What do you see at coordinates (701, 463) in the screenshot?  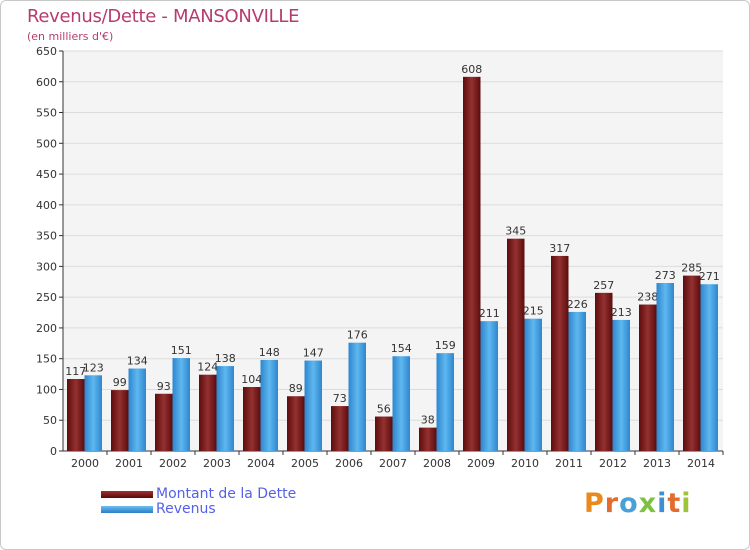 I see `x-tick-label: 2014` at bounding box center [701, 463].